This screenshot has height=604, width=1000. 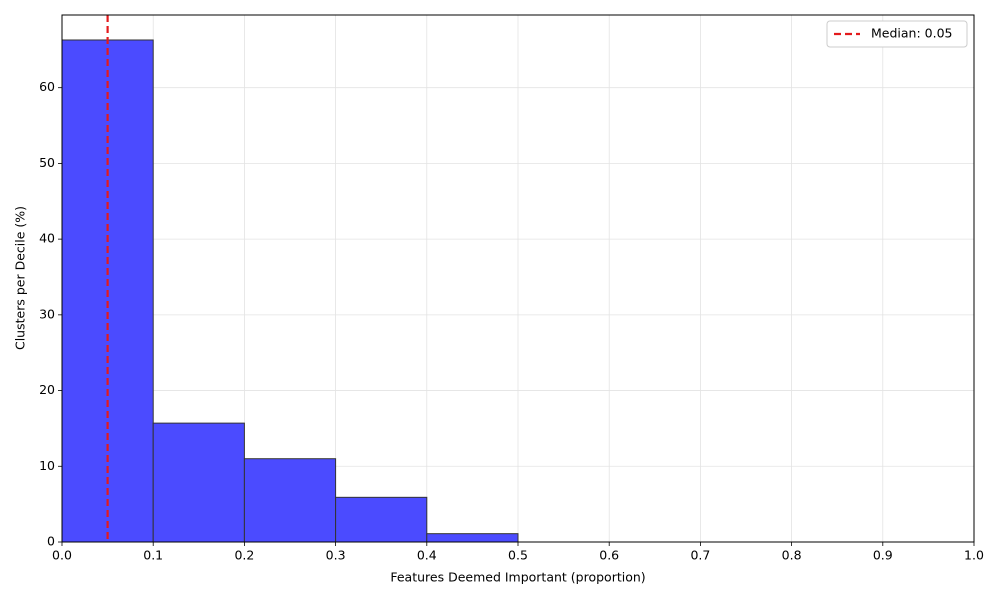 I want to click on x-tick-label: 0.4, so click(x=427, y=555).